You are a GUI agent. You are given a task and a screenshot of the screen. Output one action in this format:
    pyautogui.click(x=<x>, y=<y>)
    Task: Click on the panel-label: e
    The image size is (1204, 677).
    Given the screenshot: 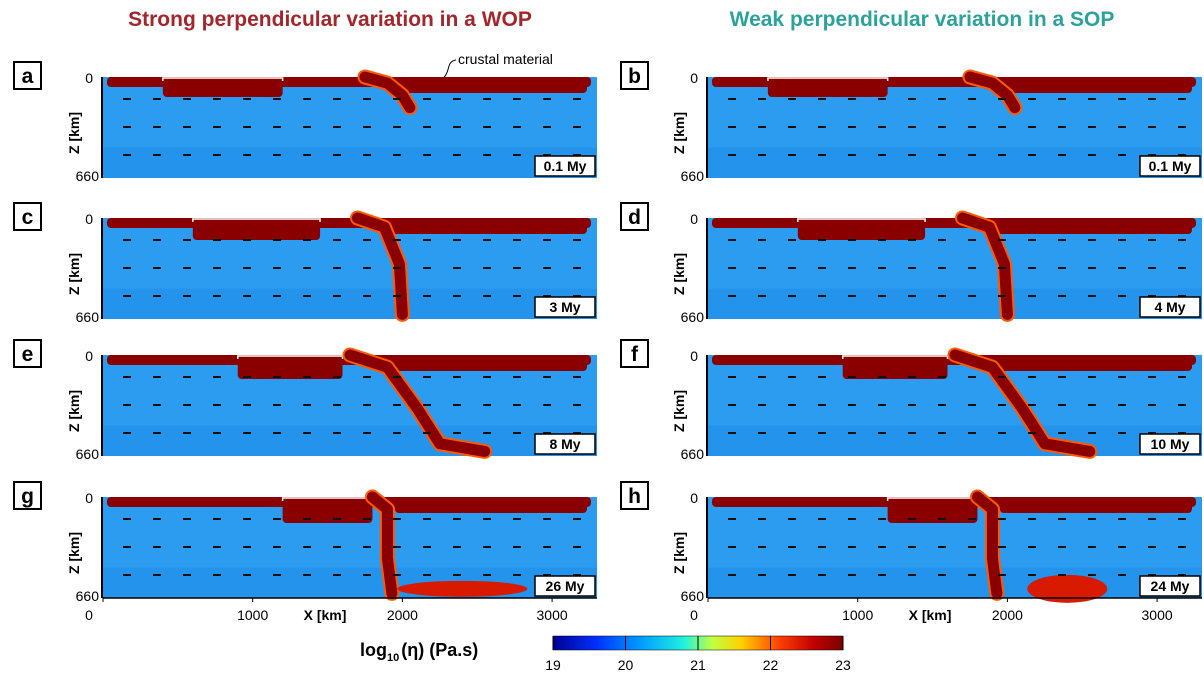 What is the action you would take?
    pyautogui.click(x=28, y=354)
    